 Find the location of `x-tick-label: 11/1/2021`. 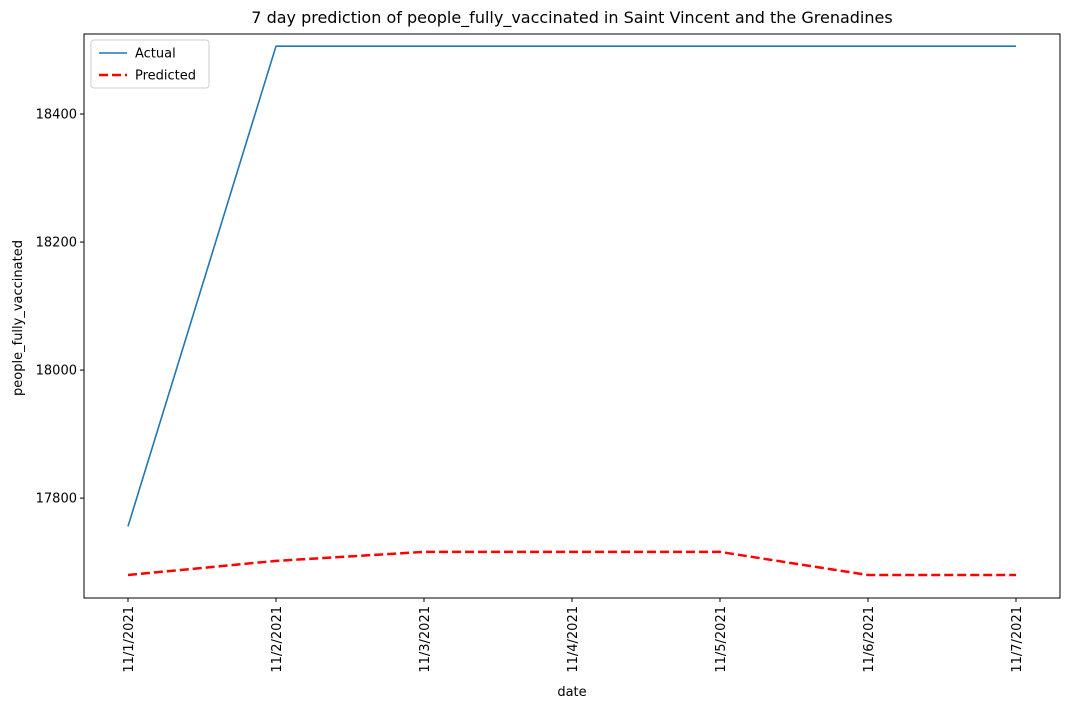

x-tick-label: 11/1/2021 is located at coordinates (129, 639).